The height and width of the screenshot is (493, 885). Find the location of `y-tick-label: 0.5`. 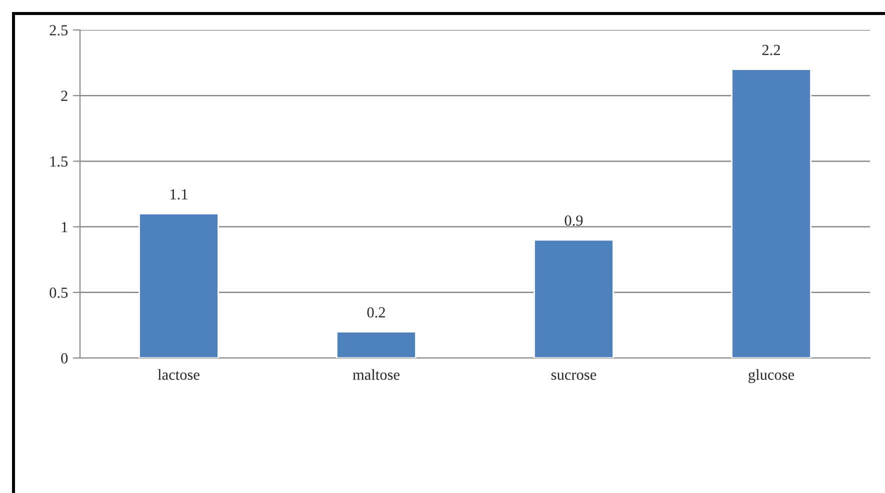

y-tick-label: 0.5 is located at coordinates (59, 293).